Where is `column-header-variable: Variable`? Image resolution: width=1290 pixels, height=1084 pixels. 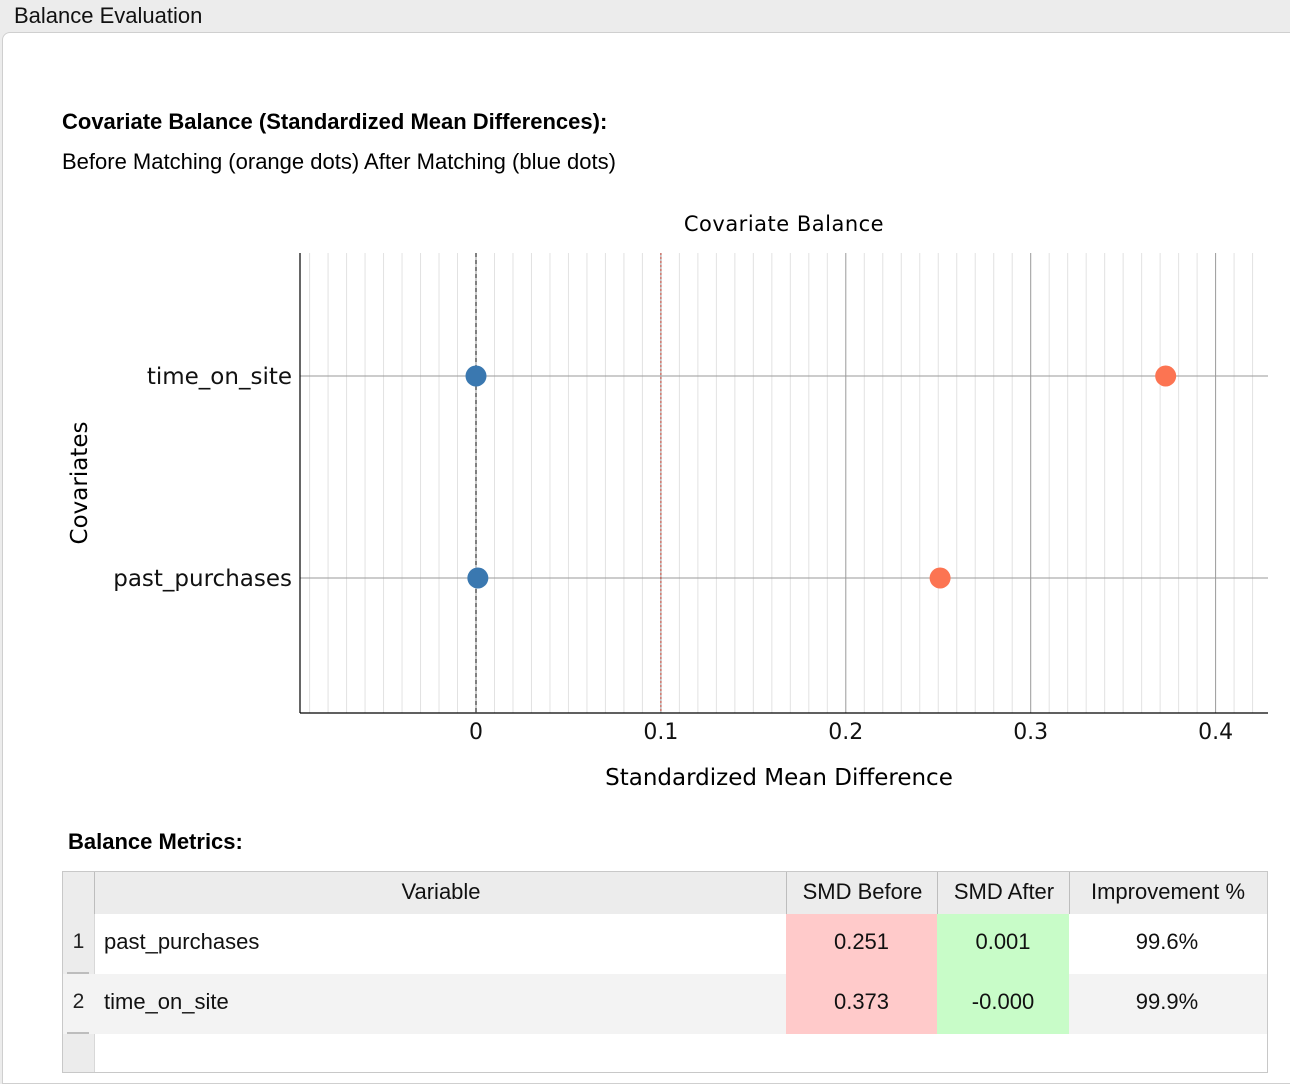
column-header-variable: Variable is located at coordinates (440, 893).